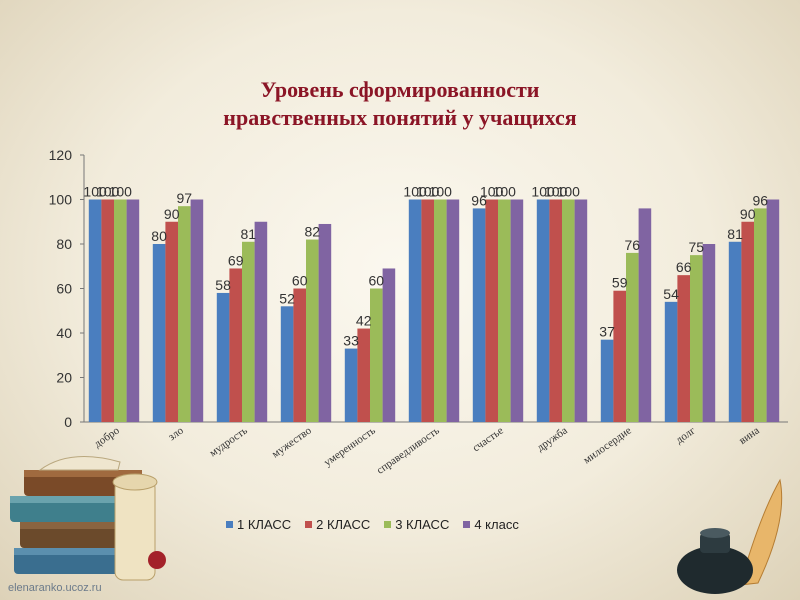 Image resolution: width=800 pixels, height=600 pixels. What do you see at coordinates (684, 267) in the screenshot?
I see `data-label: 66` at bounding box center [684, 267].